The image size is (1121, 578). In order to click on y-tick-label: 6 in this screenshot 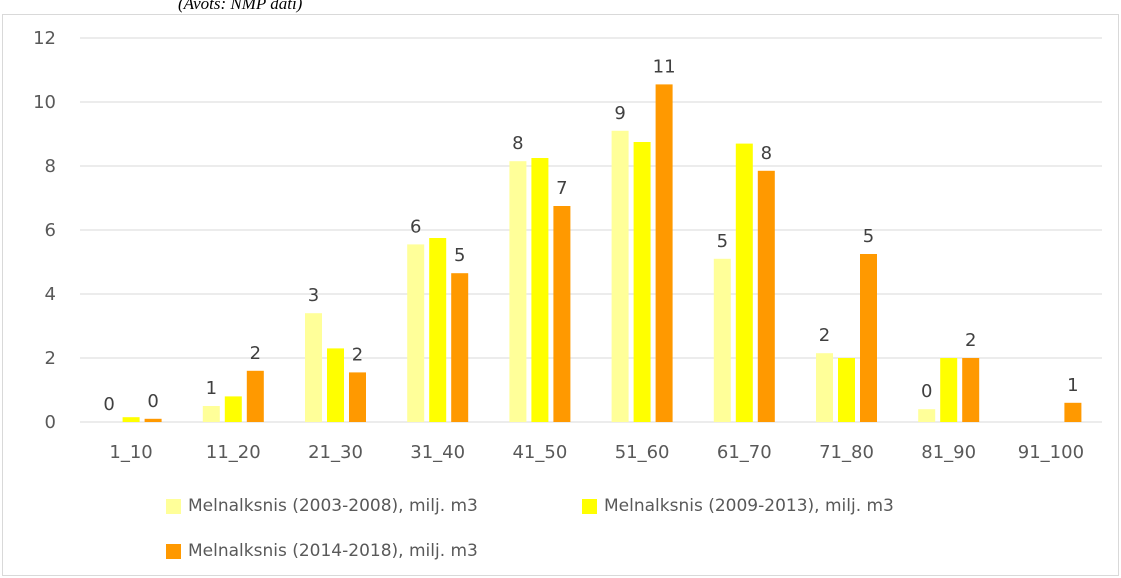, I will do `click(50, 230)`.